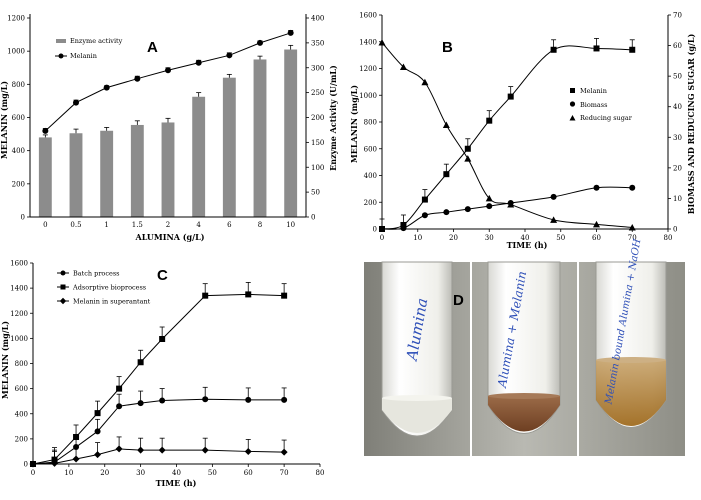 Image resolution: width=701 pixels, height=500 pixels. Describe the element at coordinates (106, 225) in the screenshot. I see `a-x-tick-label: 1` at that location.